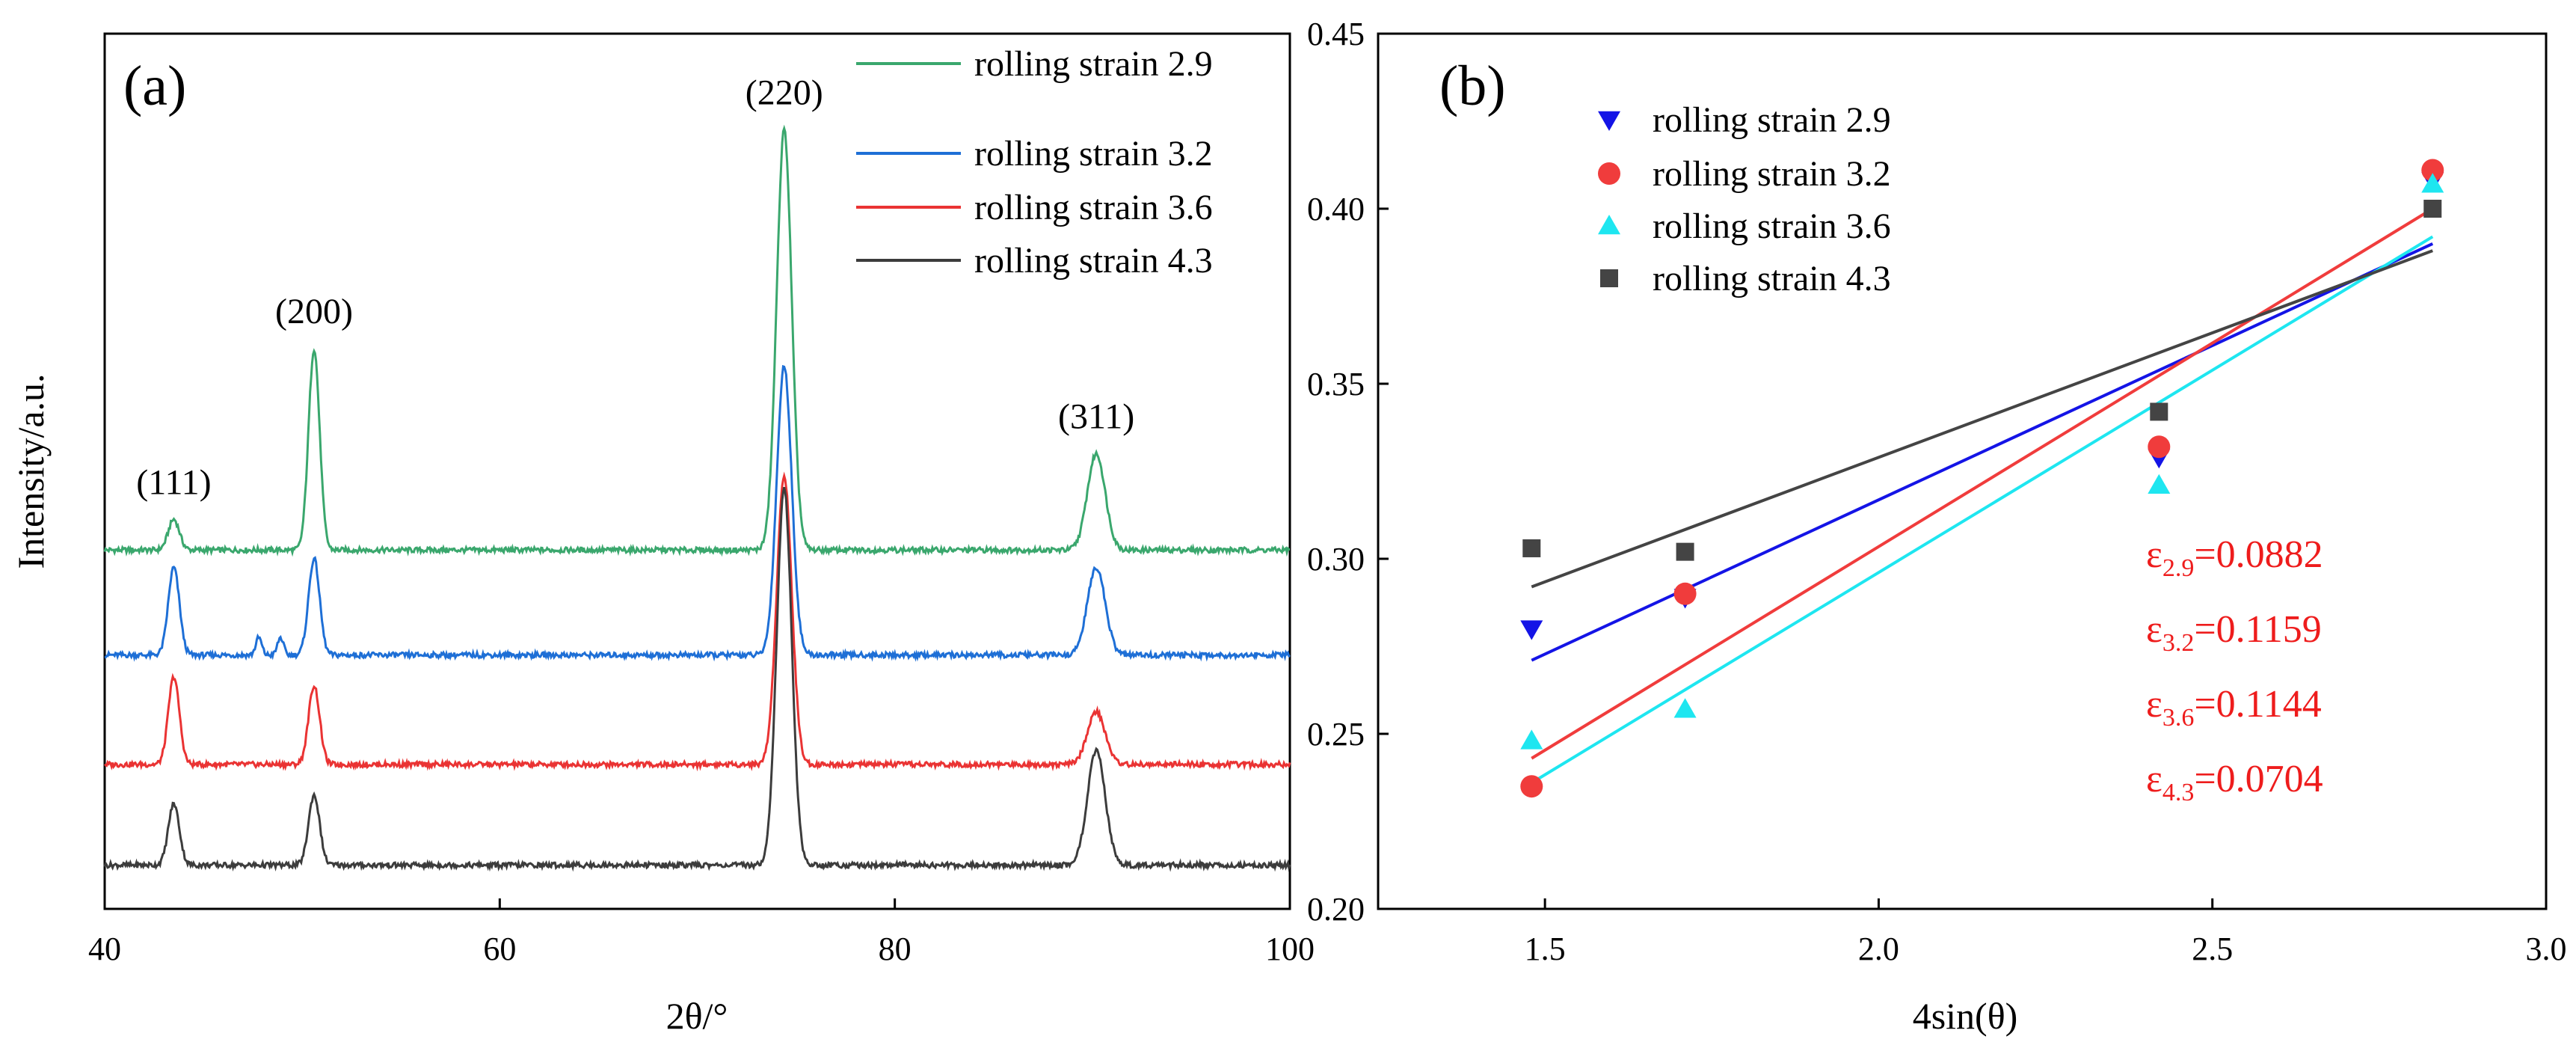  Describe the element at coordinates (314, 311) in the screenshot. I see `peak-label-200: (200)` at that location.